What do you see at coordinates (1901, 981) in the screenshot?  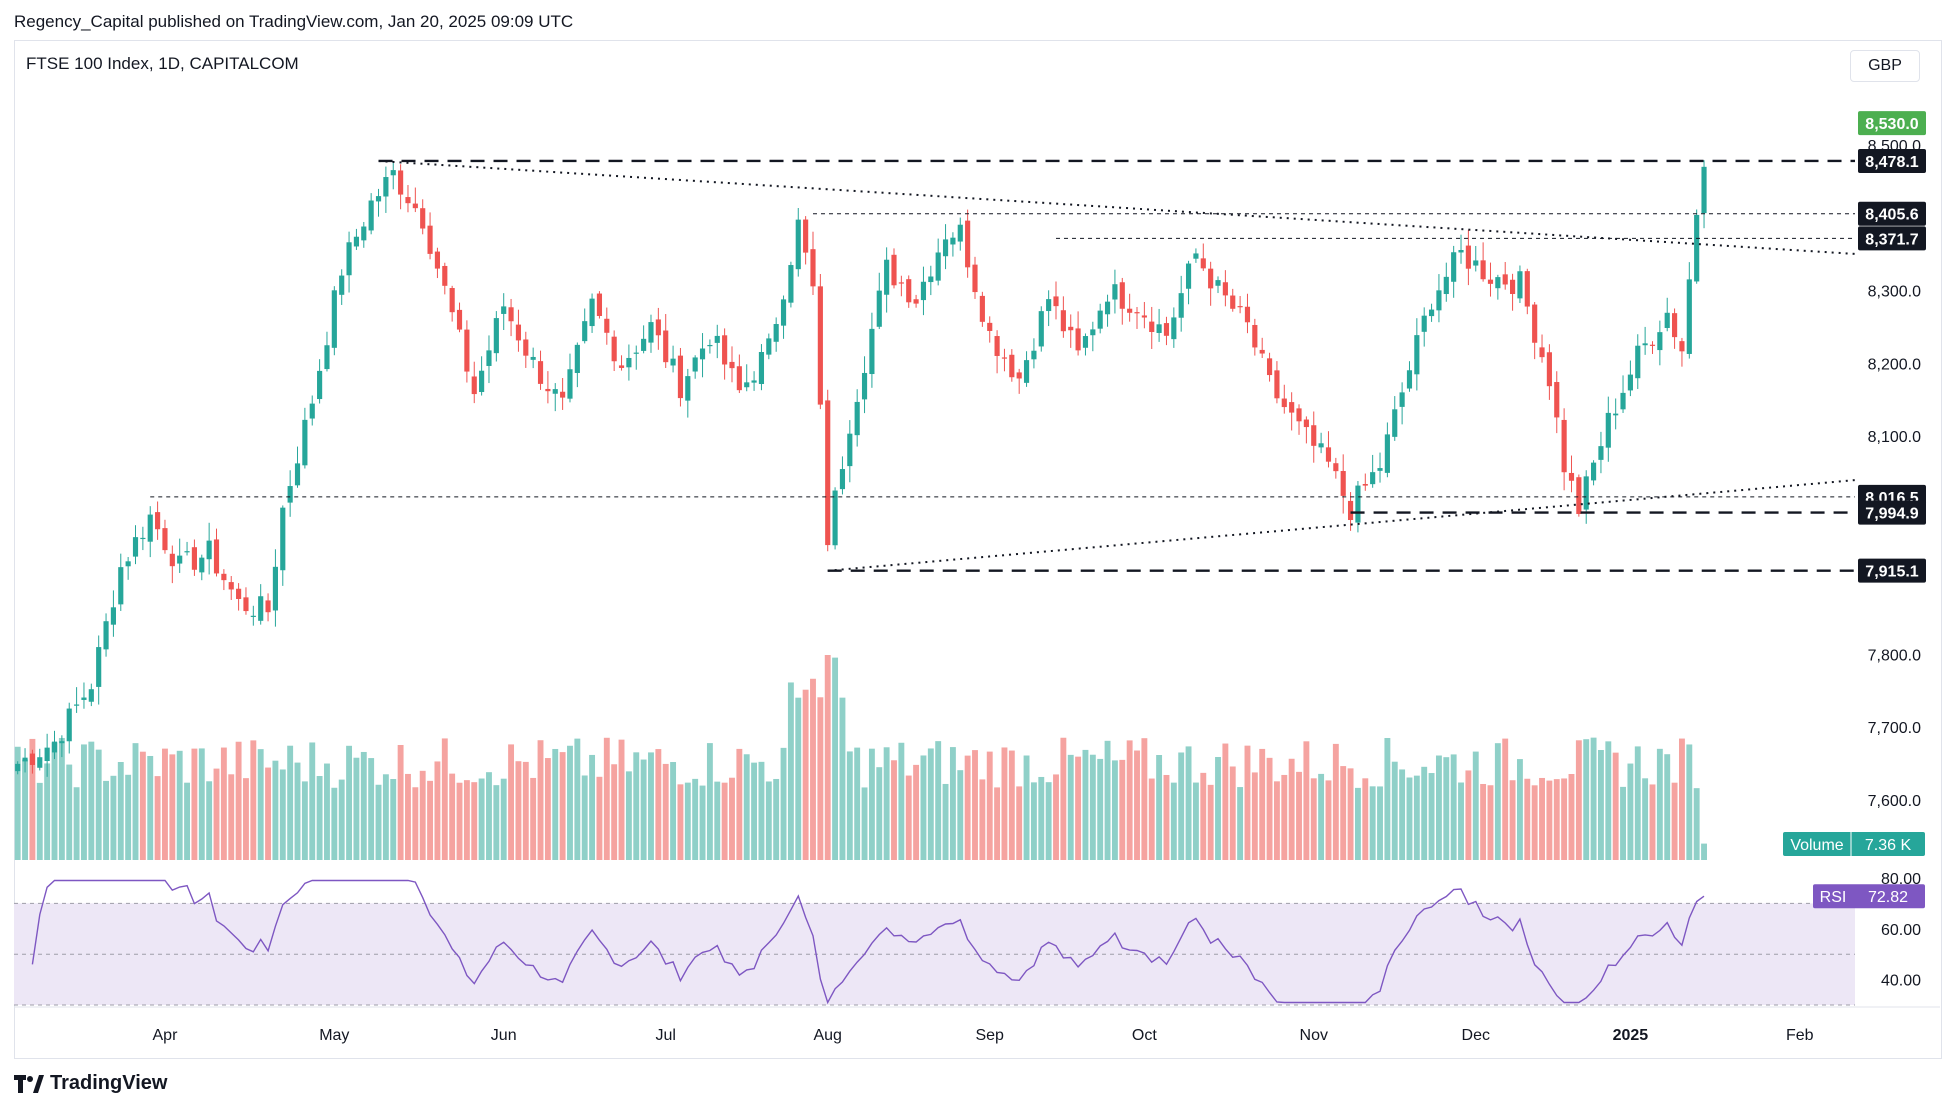 I see `rsi-tick-label: 40.00` at bounding box center [1901, 981].